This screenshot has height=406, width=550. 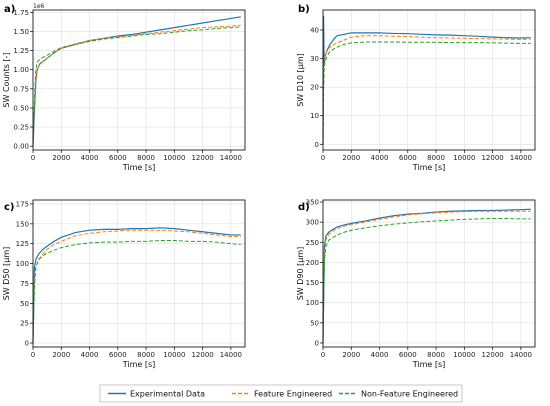 I want to click on y-tick-label: 250, so click(x=312, y=243).